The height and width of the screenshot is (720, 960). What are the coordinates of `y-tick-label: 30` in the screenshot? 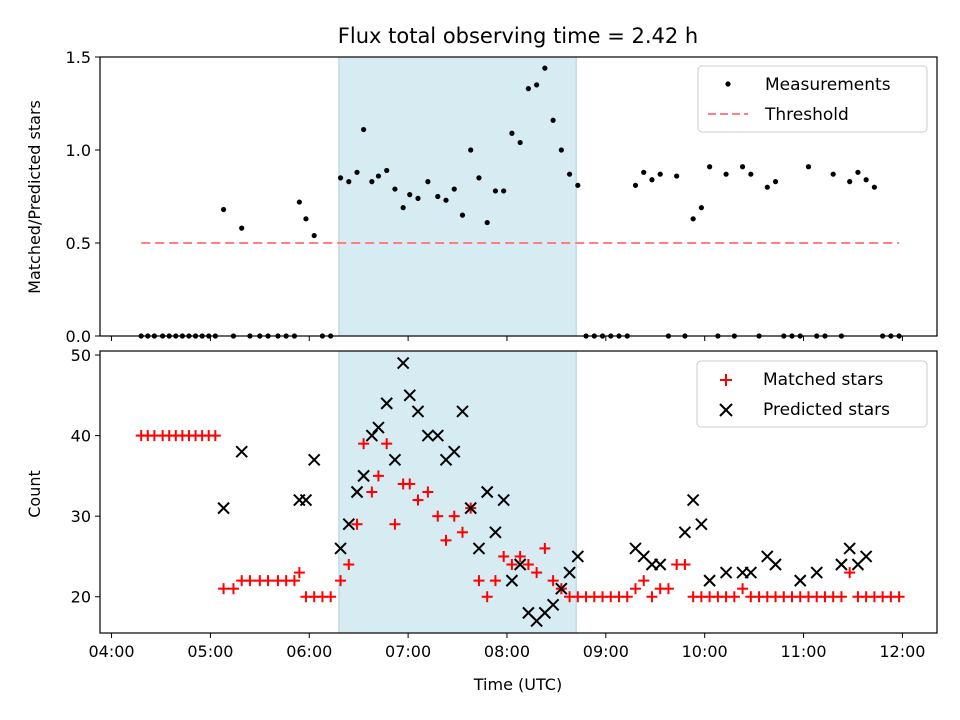 It's located at (81, 516).